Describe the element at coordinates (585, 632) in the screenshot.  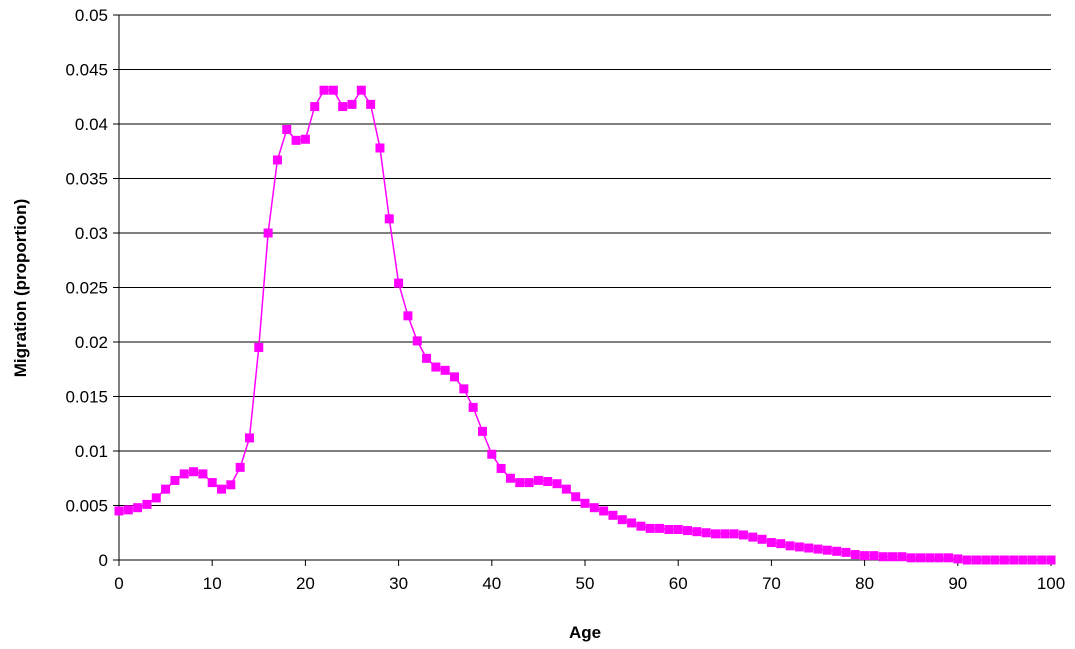
I see `x-axis-title: Age` at that location.